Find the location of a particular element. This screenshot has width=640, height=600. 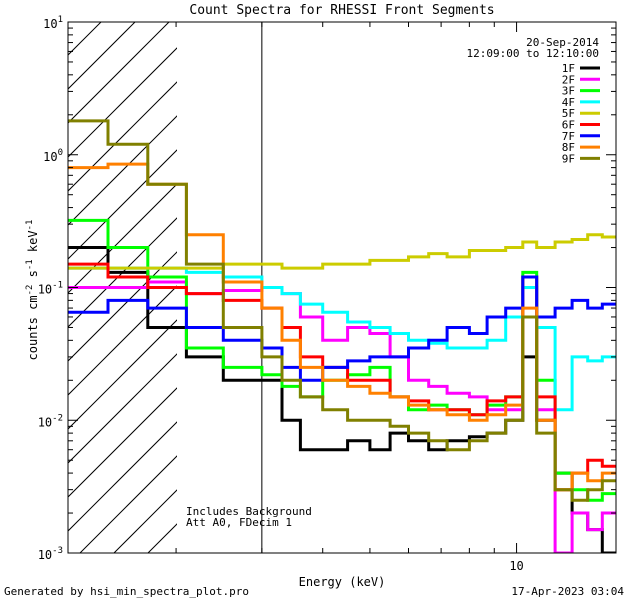

y-axis-label: counts cm-2 s-1 keV-1 is located at coordinates (32, 290).